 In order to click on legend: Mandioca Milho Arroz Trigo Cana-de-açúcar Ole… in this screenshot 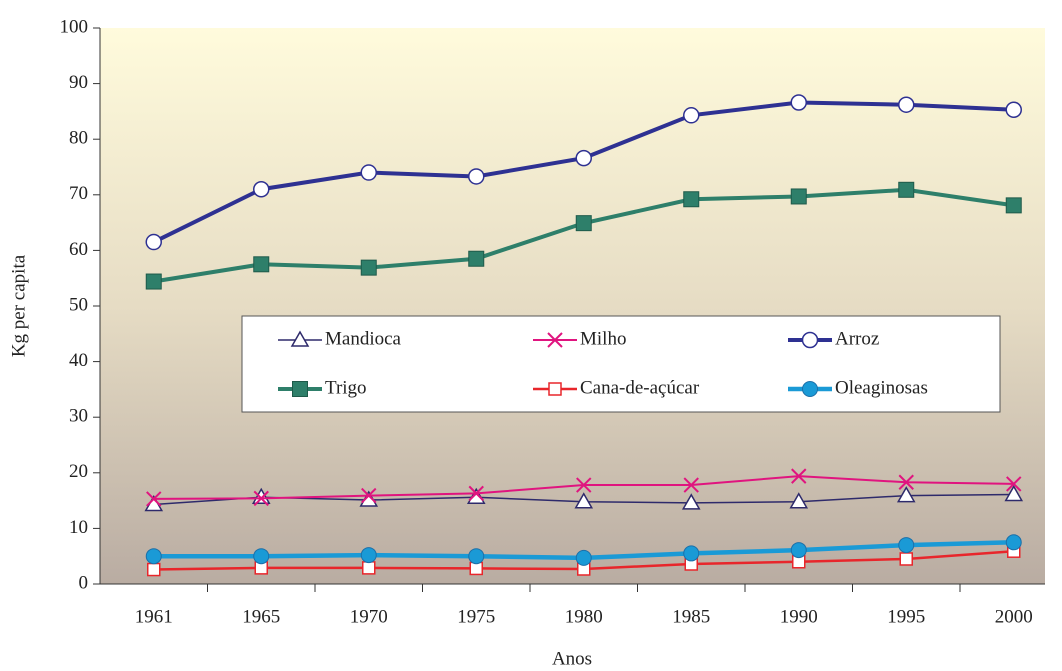, I will do `click(621, 364)`.